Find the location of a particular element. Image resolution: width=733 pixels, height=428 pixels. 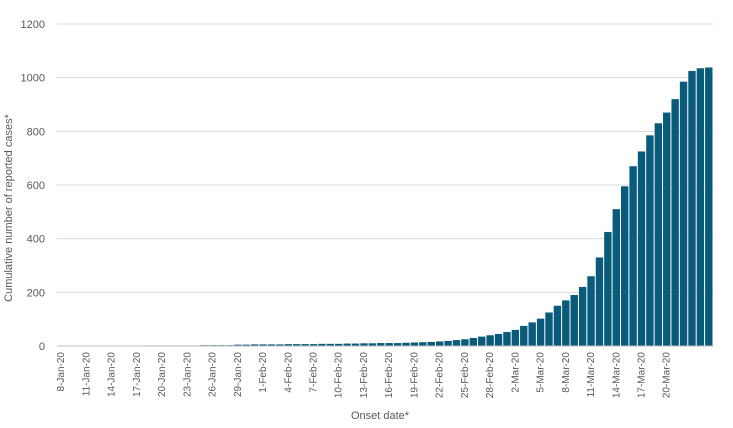

x-tick-label: 7-Feb-20 is located at coordinates (314, 372).